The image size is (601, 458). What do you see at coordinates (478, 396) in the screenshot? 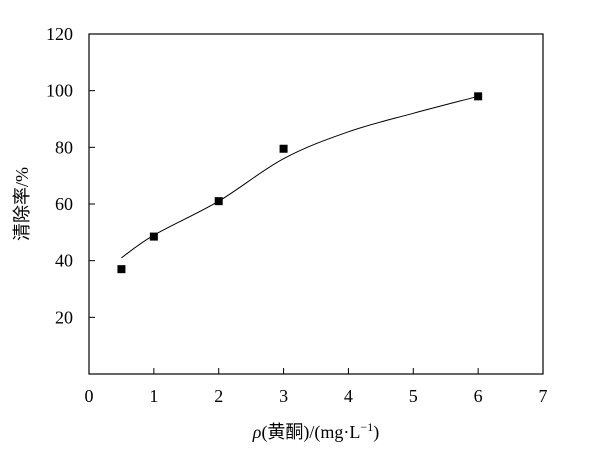
I see `x-tick-label: 6` at bounding box center [478, 396].